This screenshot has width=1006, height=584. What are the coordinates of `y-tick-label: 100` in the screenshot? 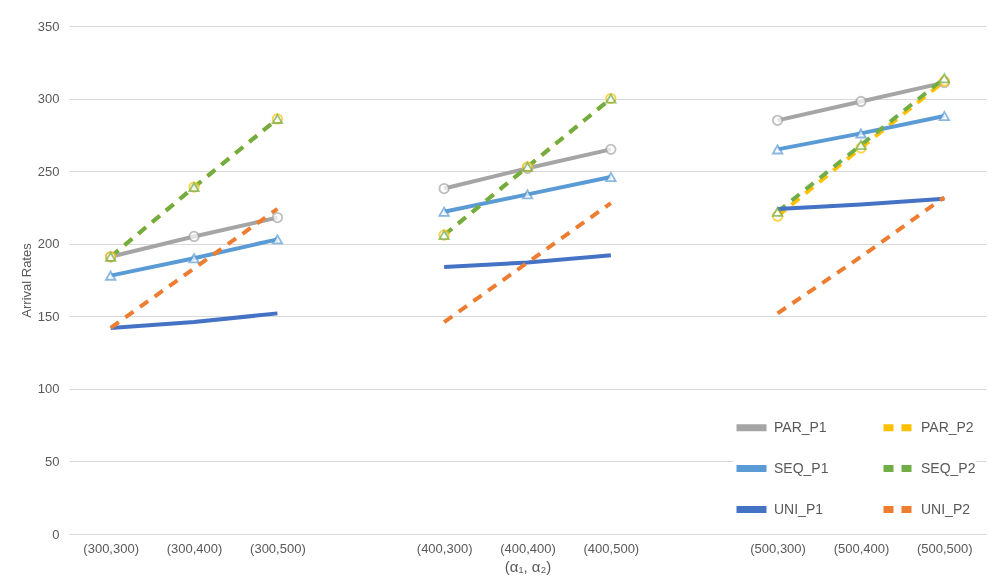 It's located at (48, 389).